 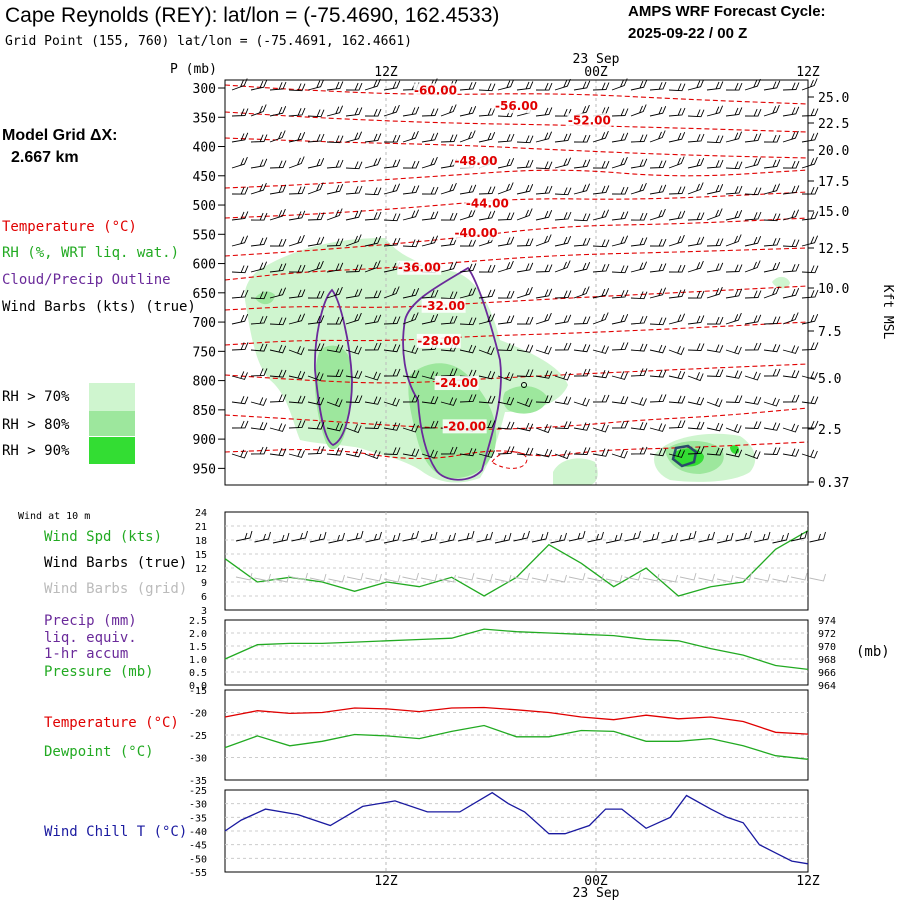 I want to click on pressure-tick-label: 970, so click(x=827, y=647).